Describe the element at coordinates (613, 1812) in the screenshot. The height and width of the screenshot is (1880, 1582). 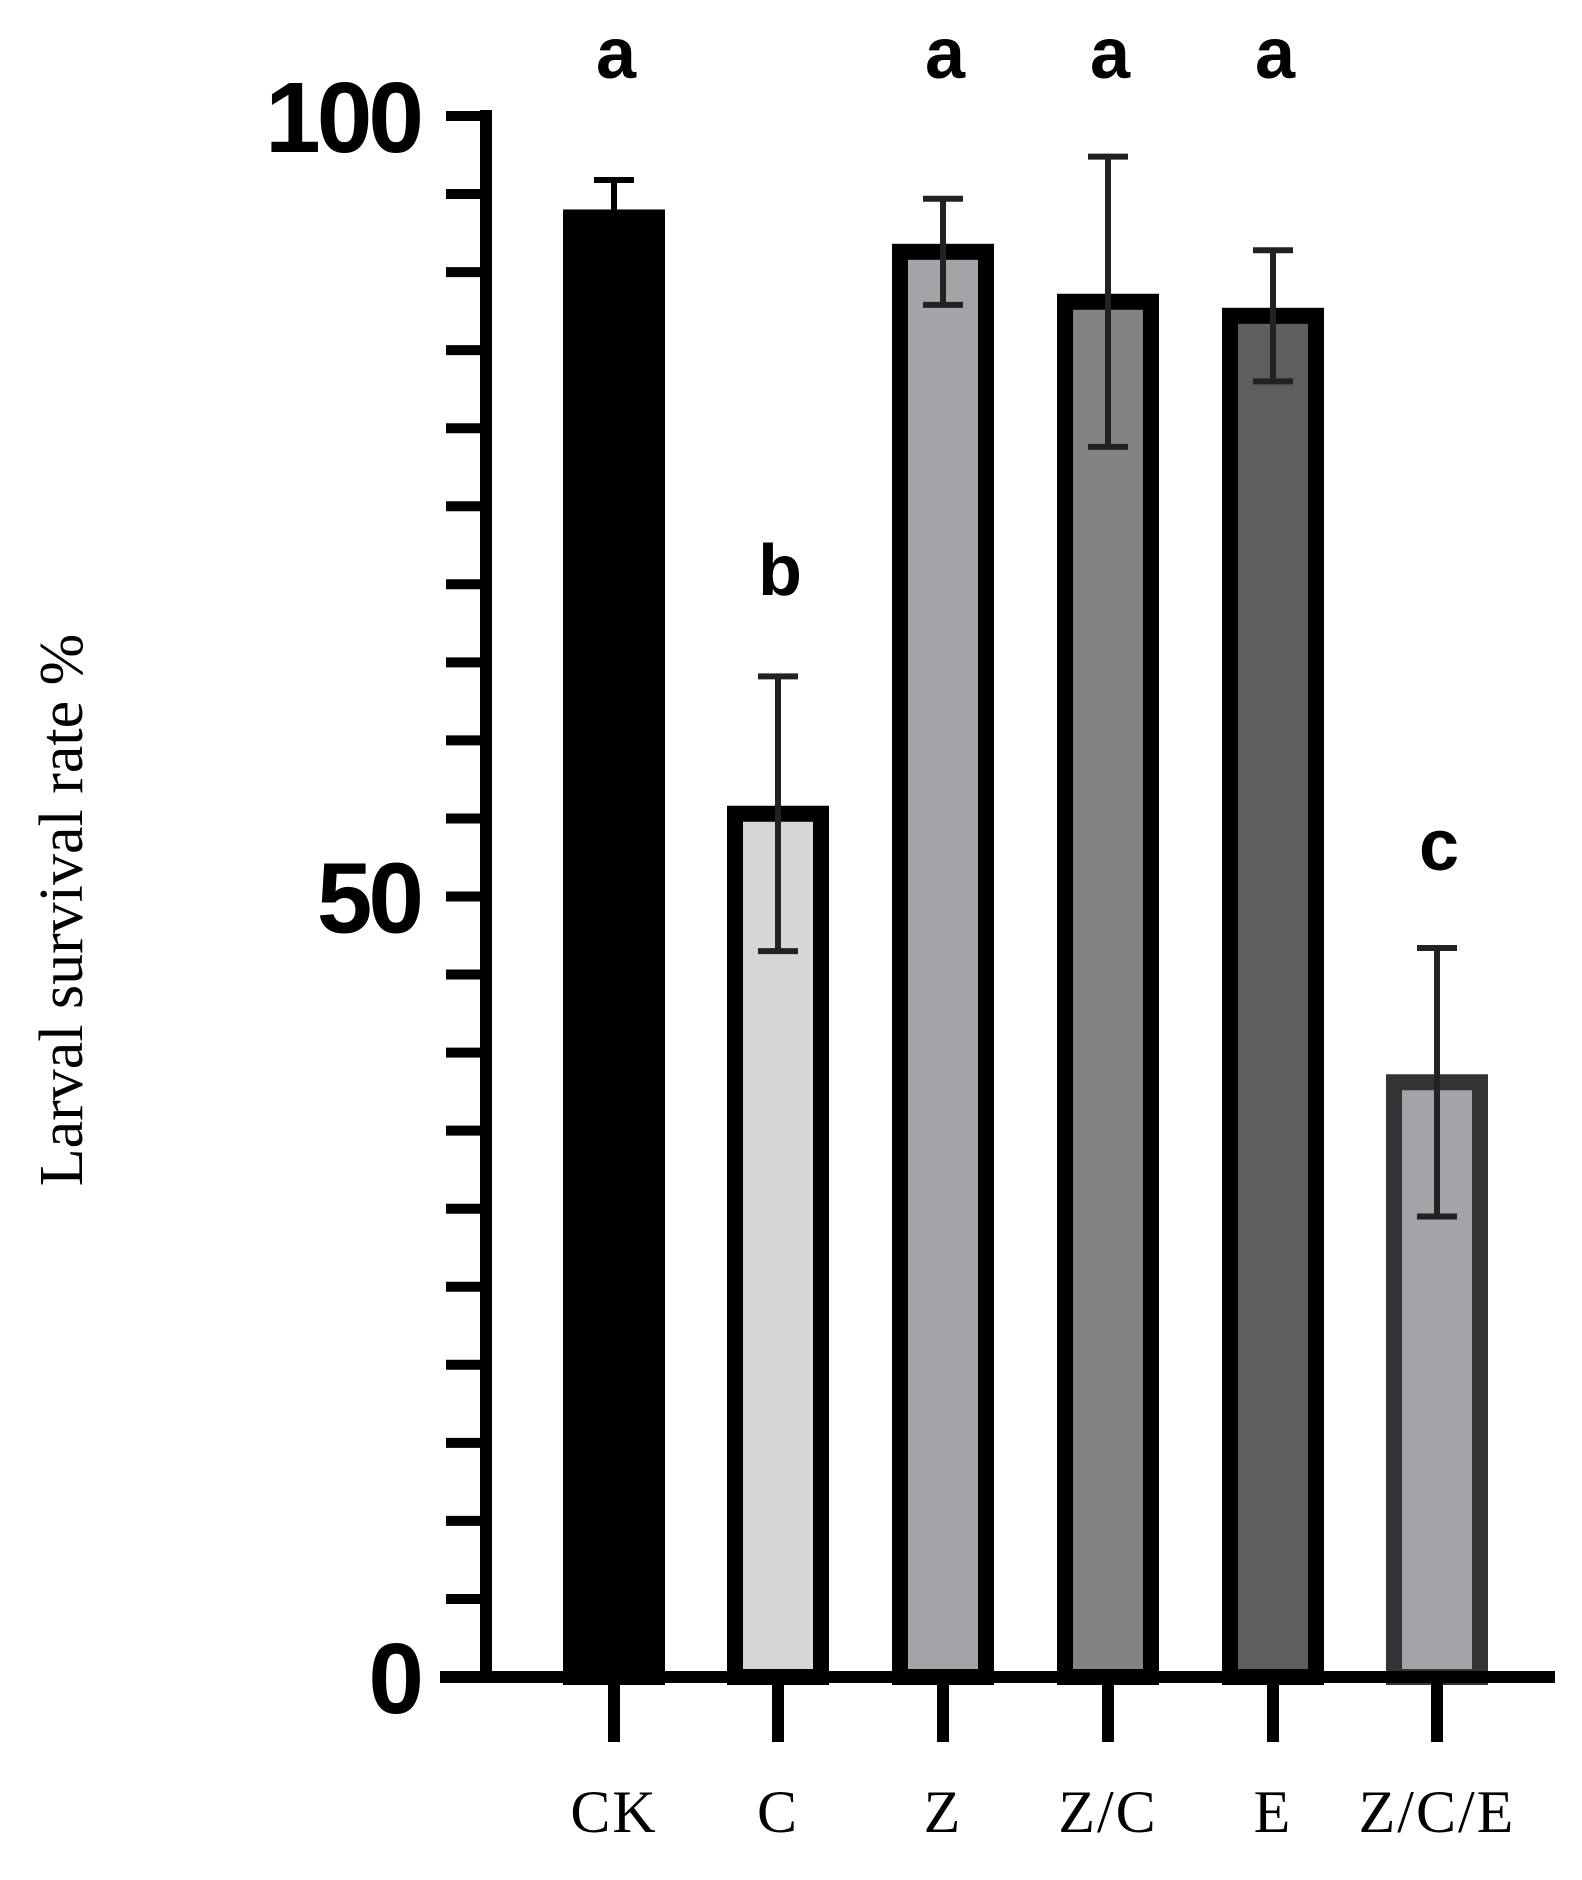
I see `x-tick-label-ck: CK` at that location.